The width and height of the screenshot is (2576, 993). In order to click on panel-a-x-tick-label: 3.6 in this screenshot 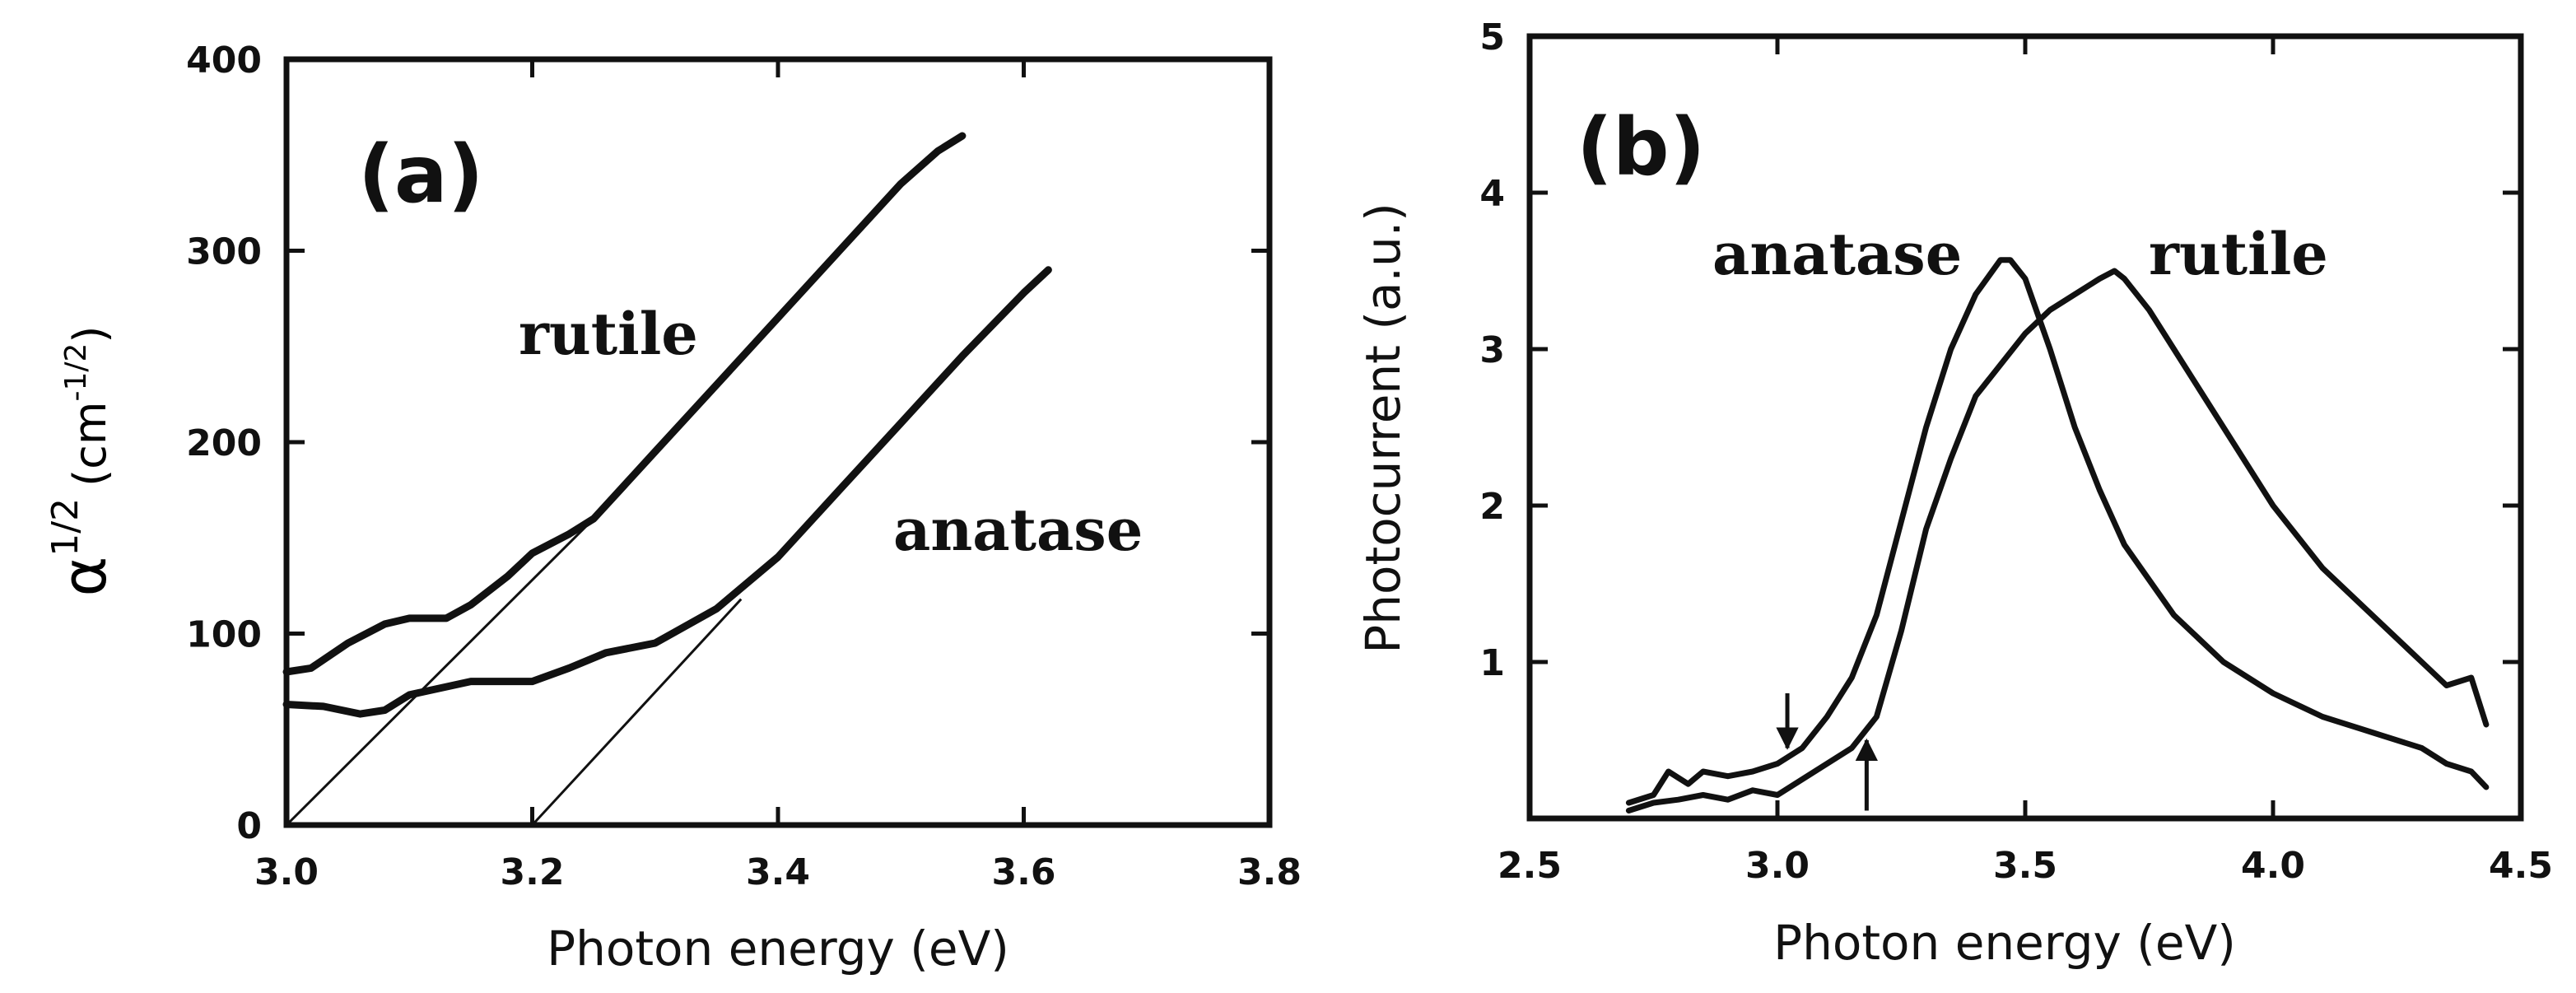, I will do `click(1024, 872)`.